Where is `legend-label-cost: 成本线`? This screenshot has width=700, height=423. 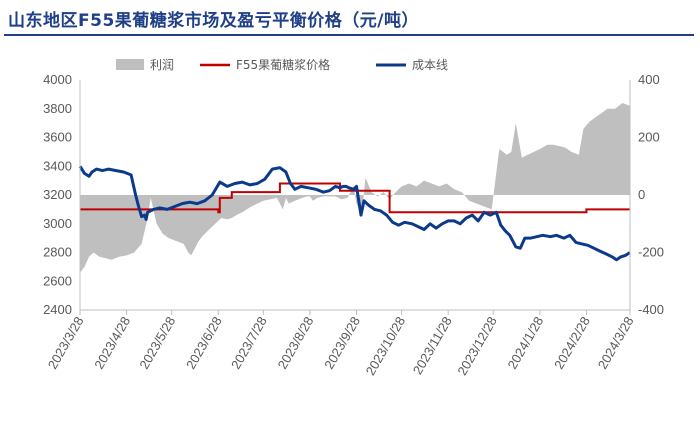 legend-label-cost: 成本线 is located at coordinates (430, 65).